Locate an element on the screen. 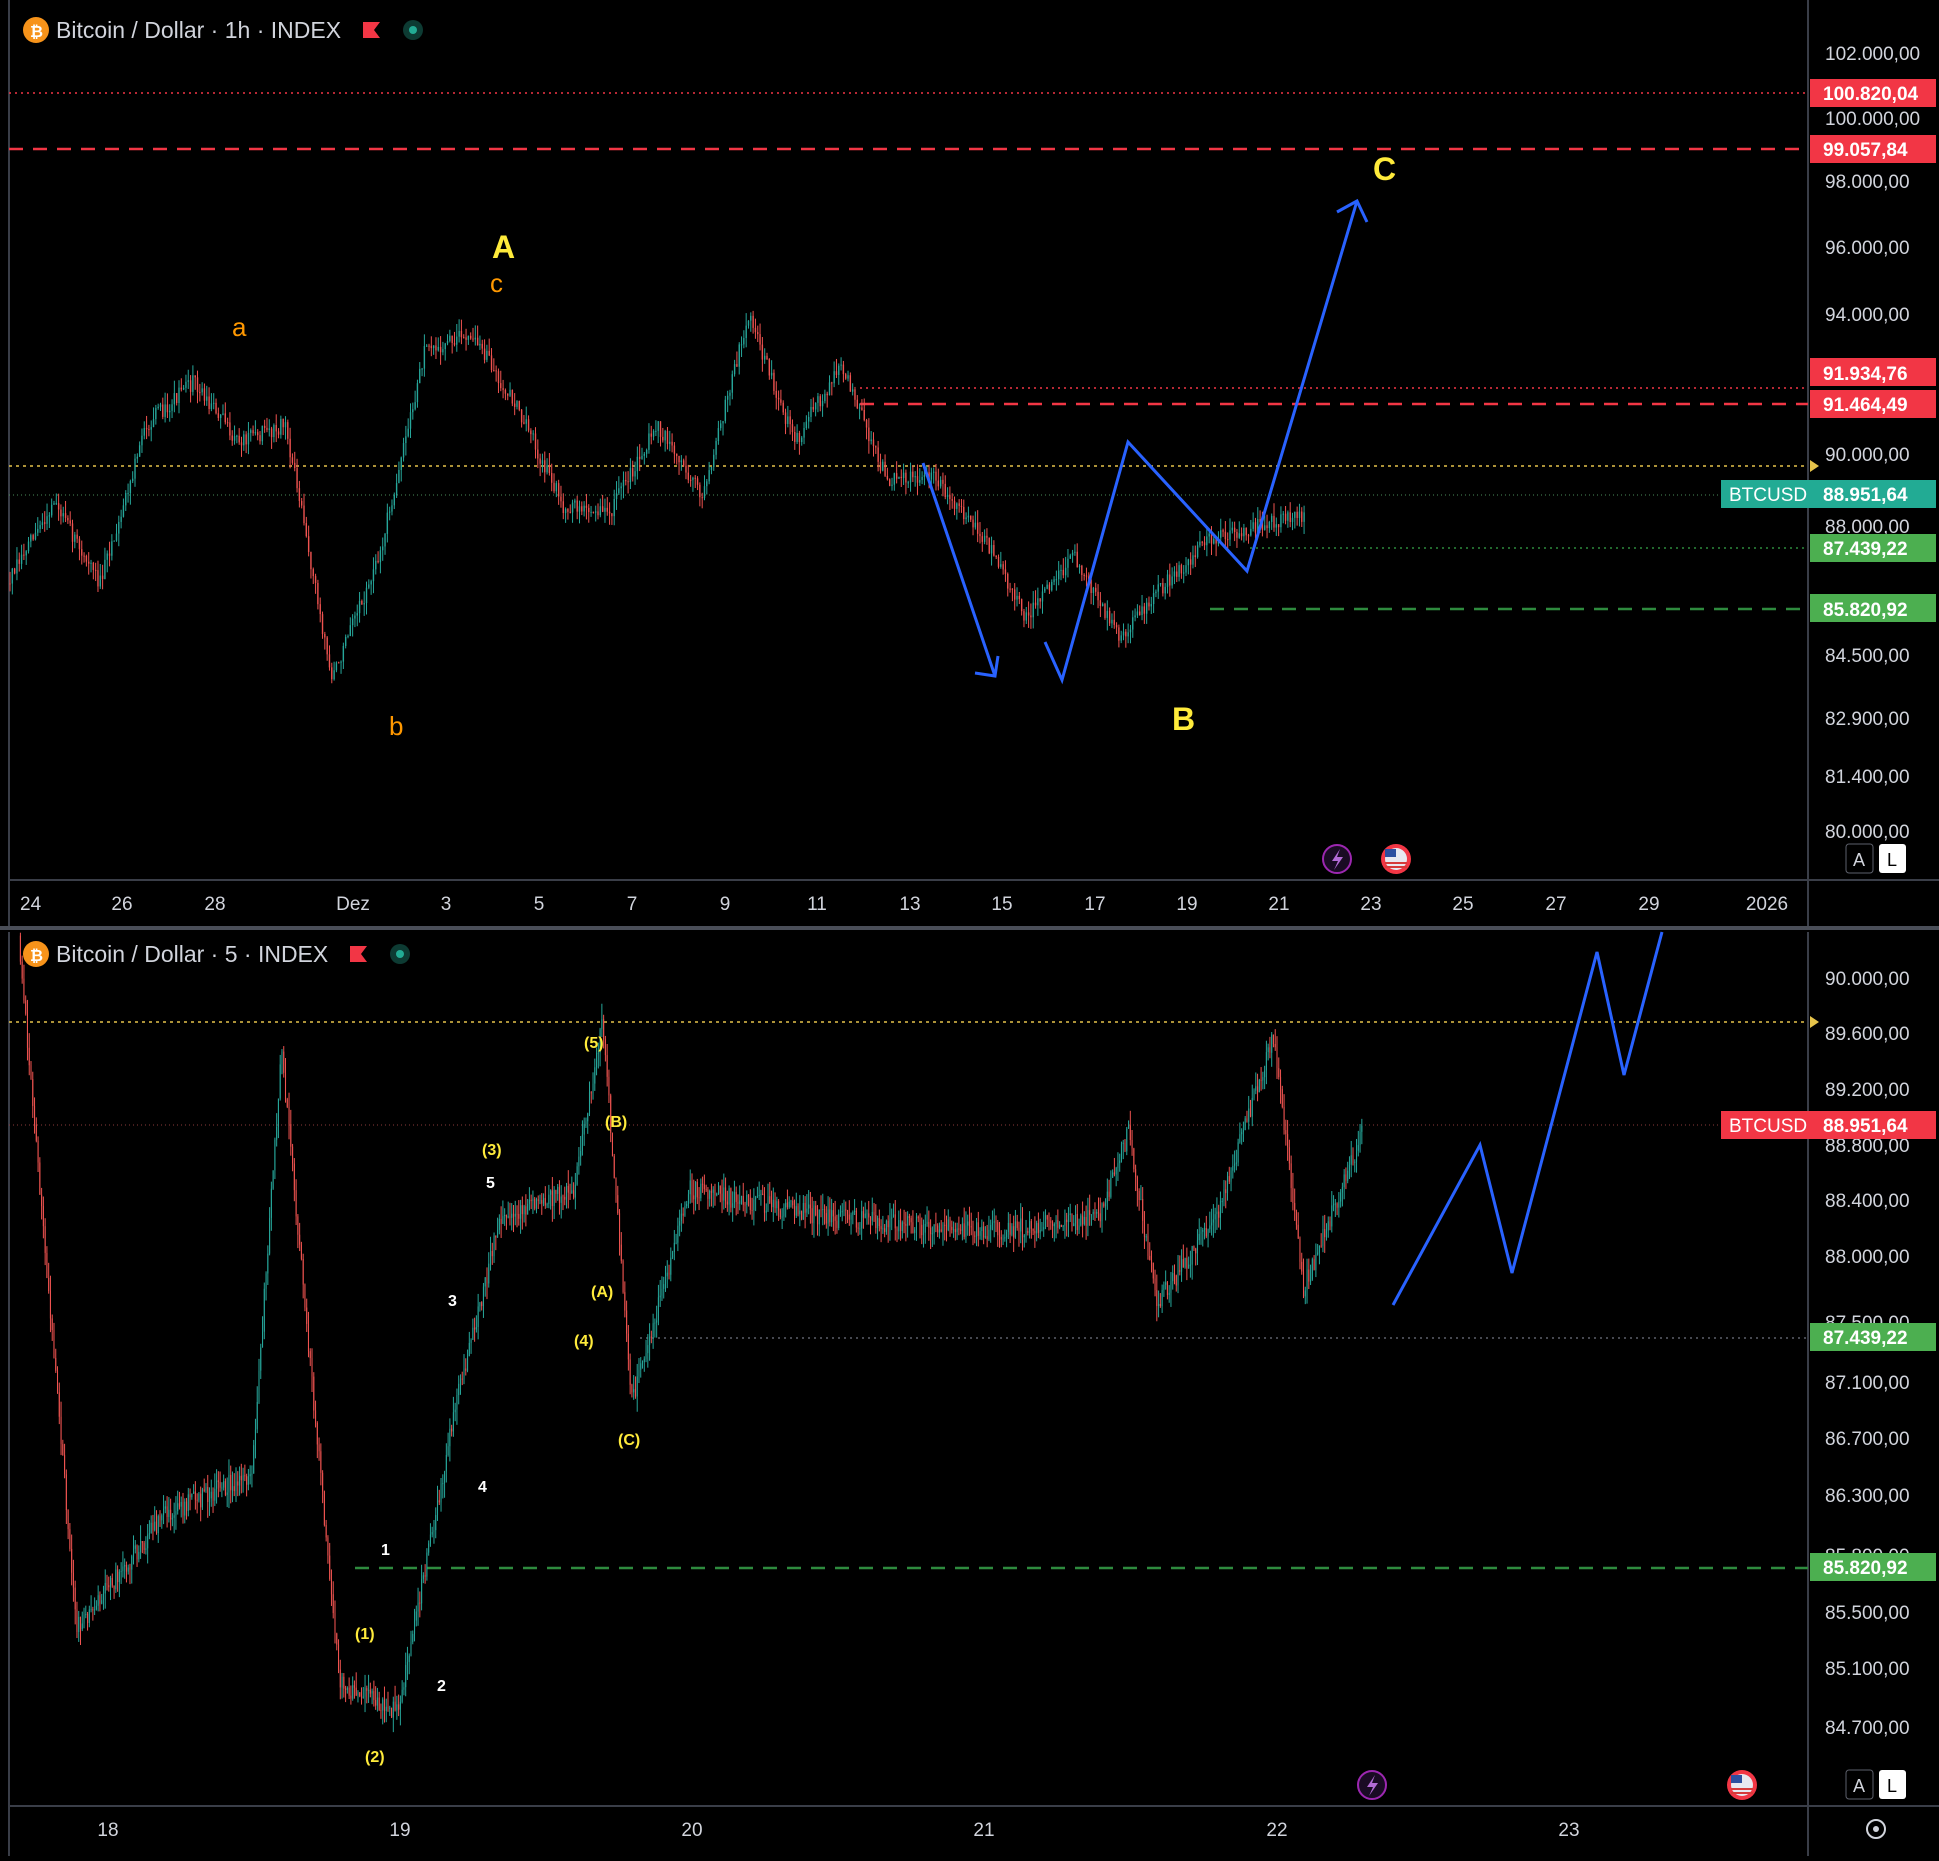 This screenshot has width=1939, height=1861. price-label: 87.100,00 is located at coordinates (1867, 1383).